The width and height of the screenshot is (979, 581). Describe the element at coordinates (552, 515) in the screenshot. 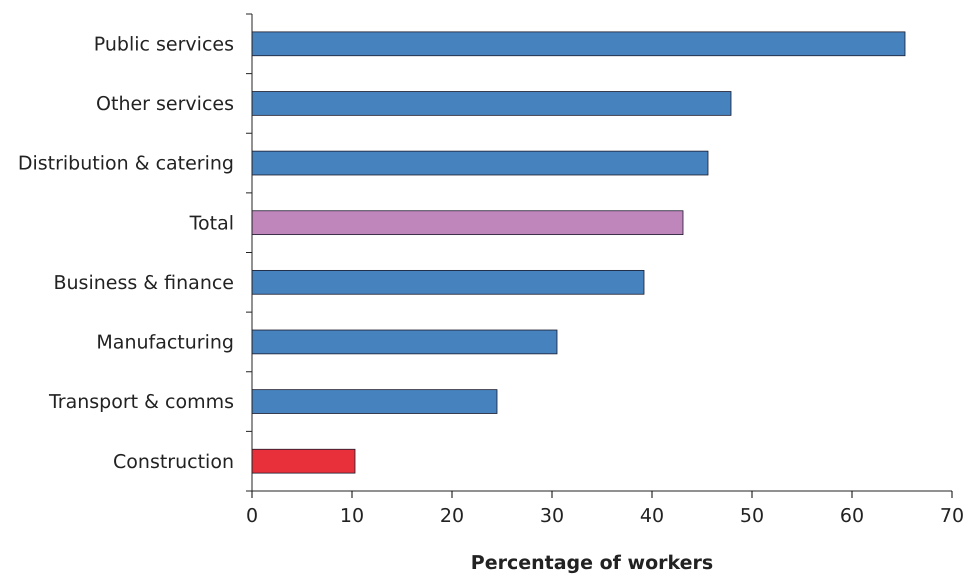

I see `x-tick-label: 30` at that location.